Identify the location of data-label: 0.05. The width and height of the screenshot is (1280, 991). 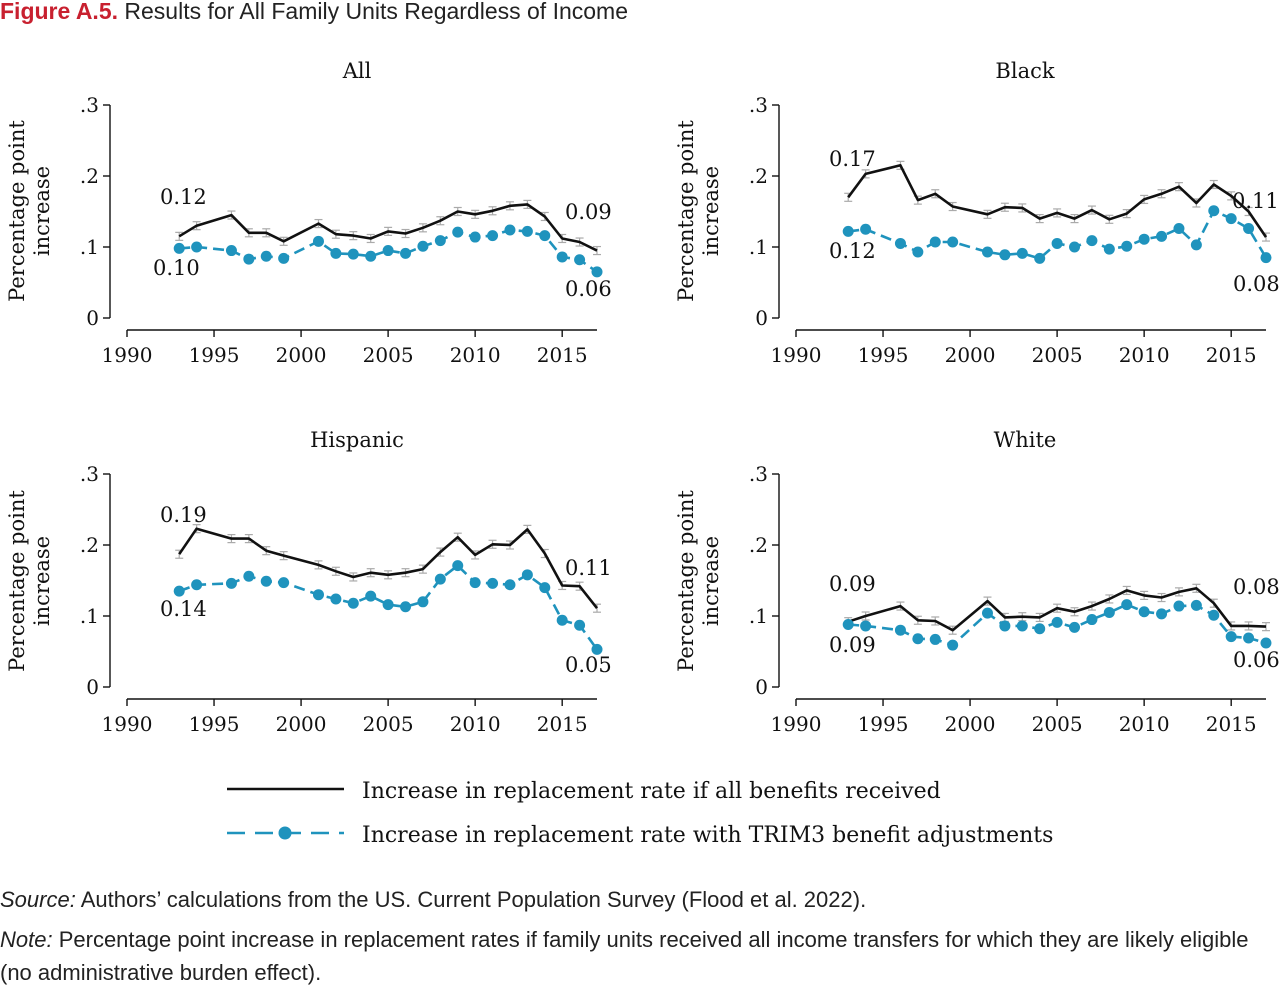
(588, 665).